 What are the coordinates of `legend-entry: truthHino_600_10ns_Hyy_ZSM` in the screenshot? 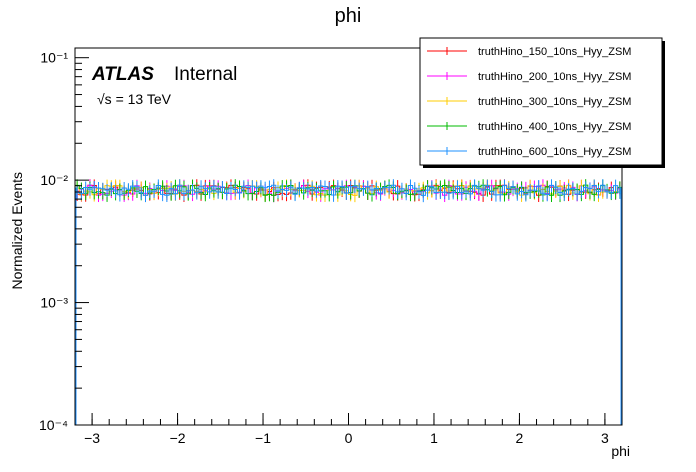 It's located at (529, 152).